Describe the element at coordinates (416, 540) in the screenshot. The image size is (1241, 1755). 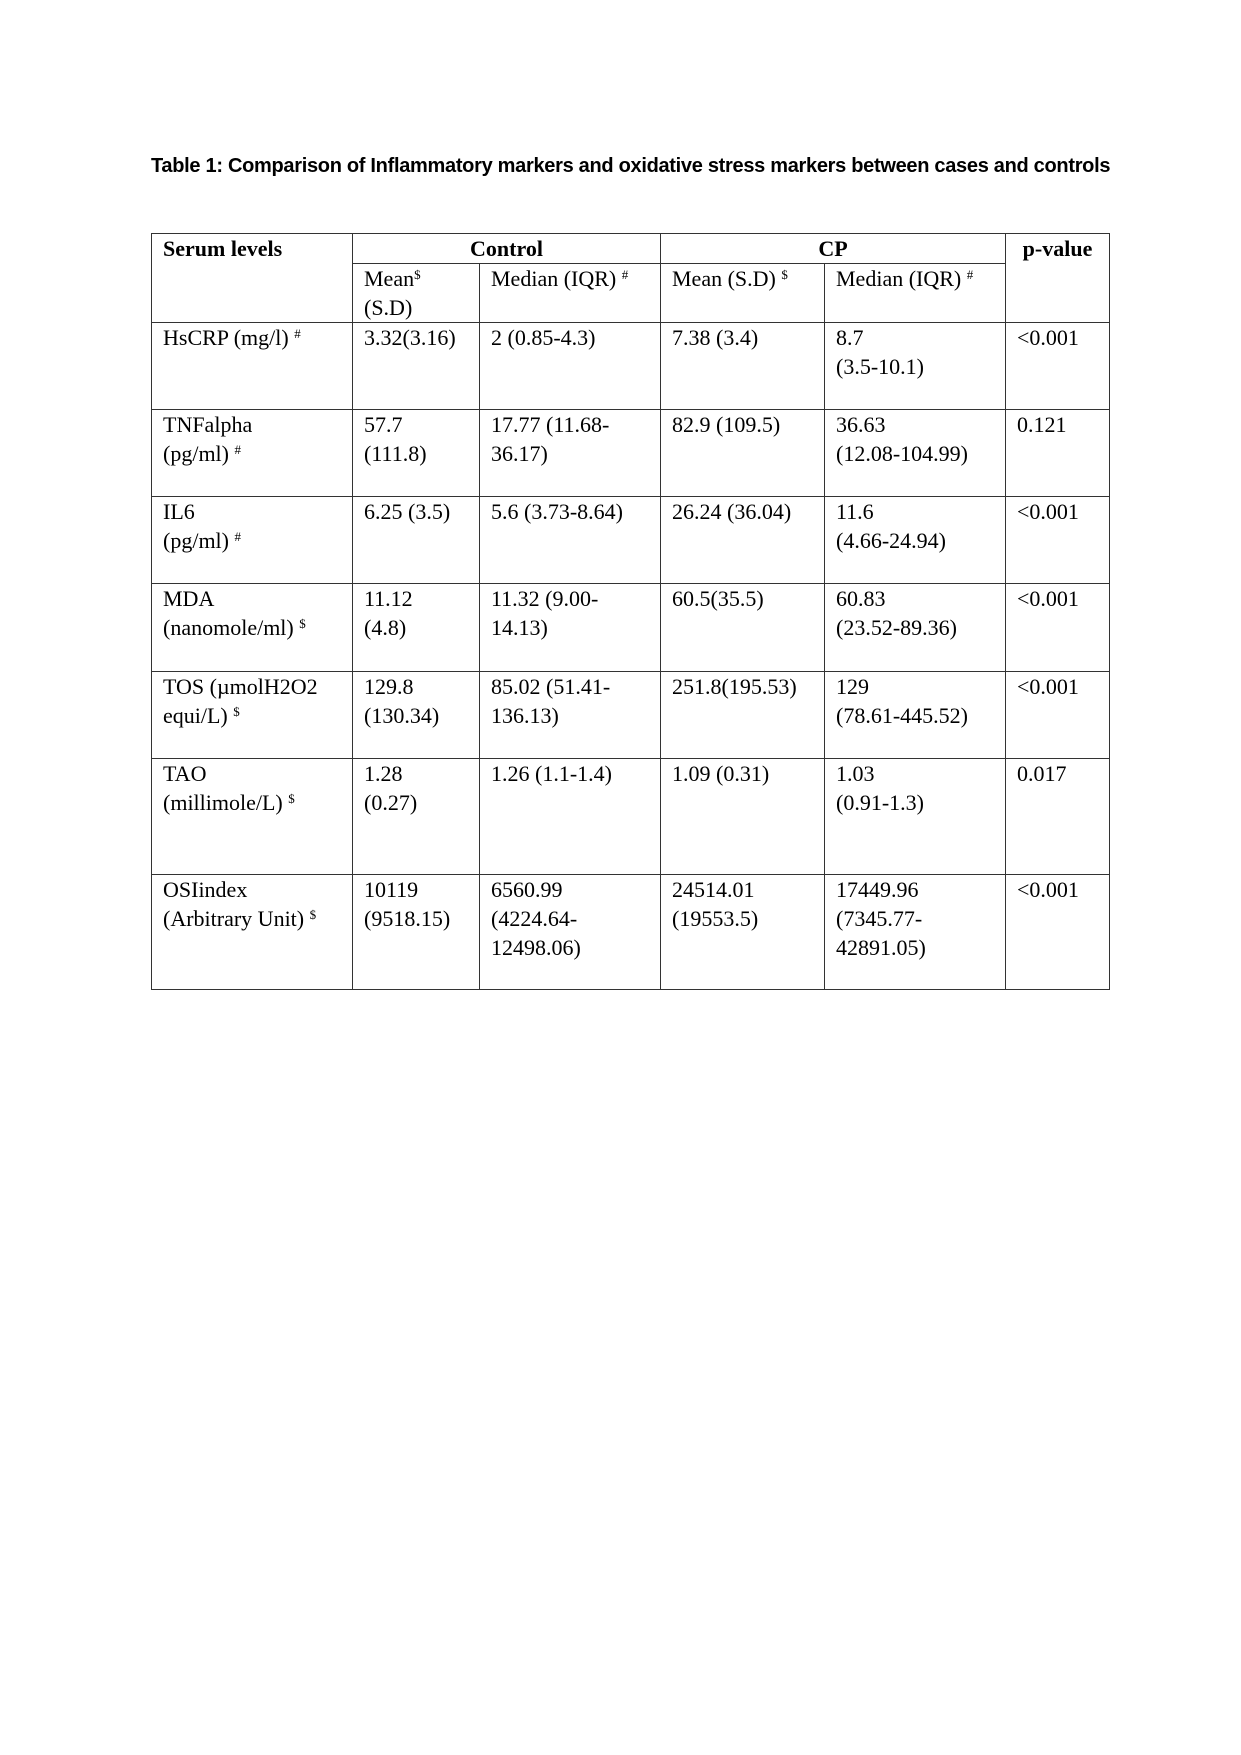
I see `control-mean-cell: 6.25 (3.5)` at that location.